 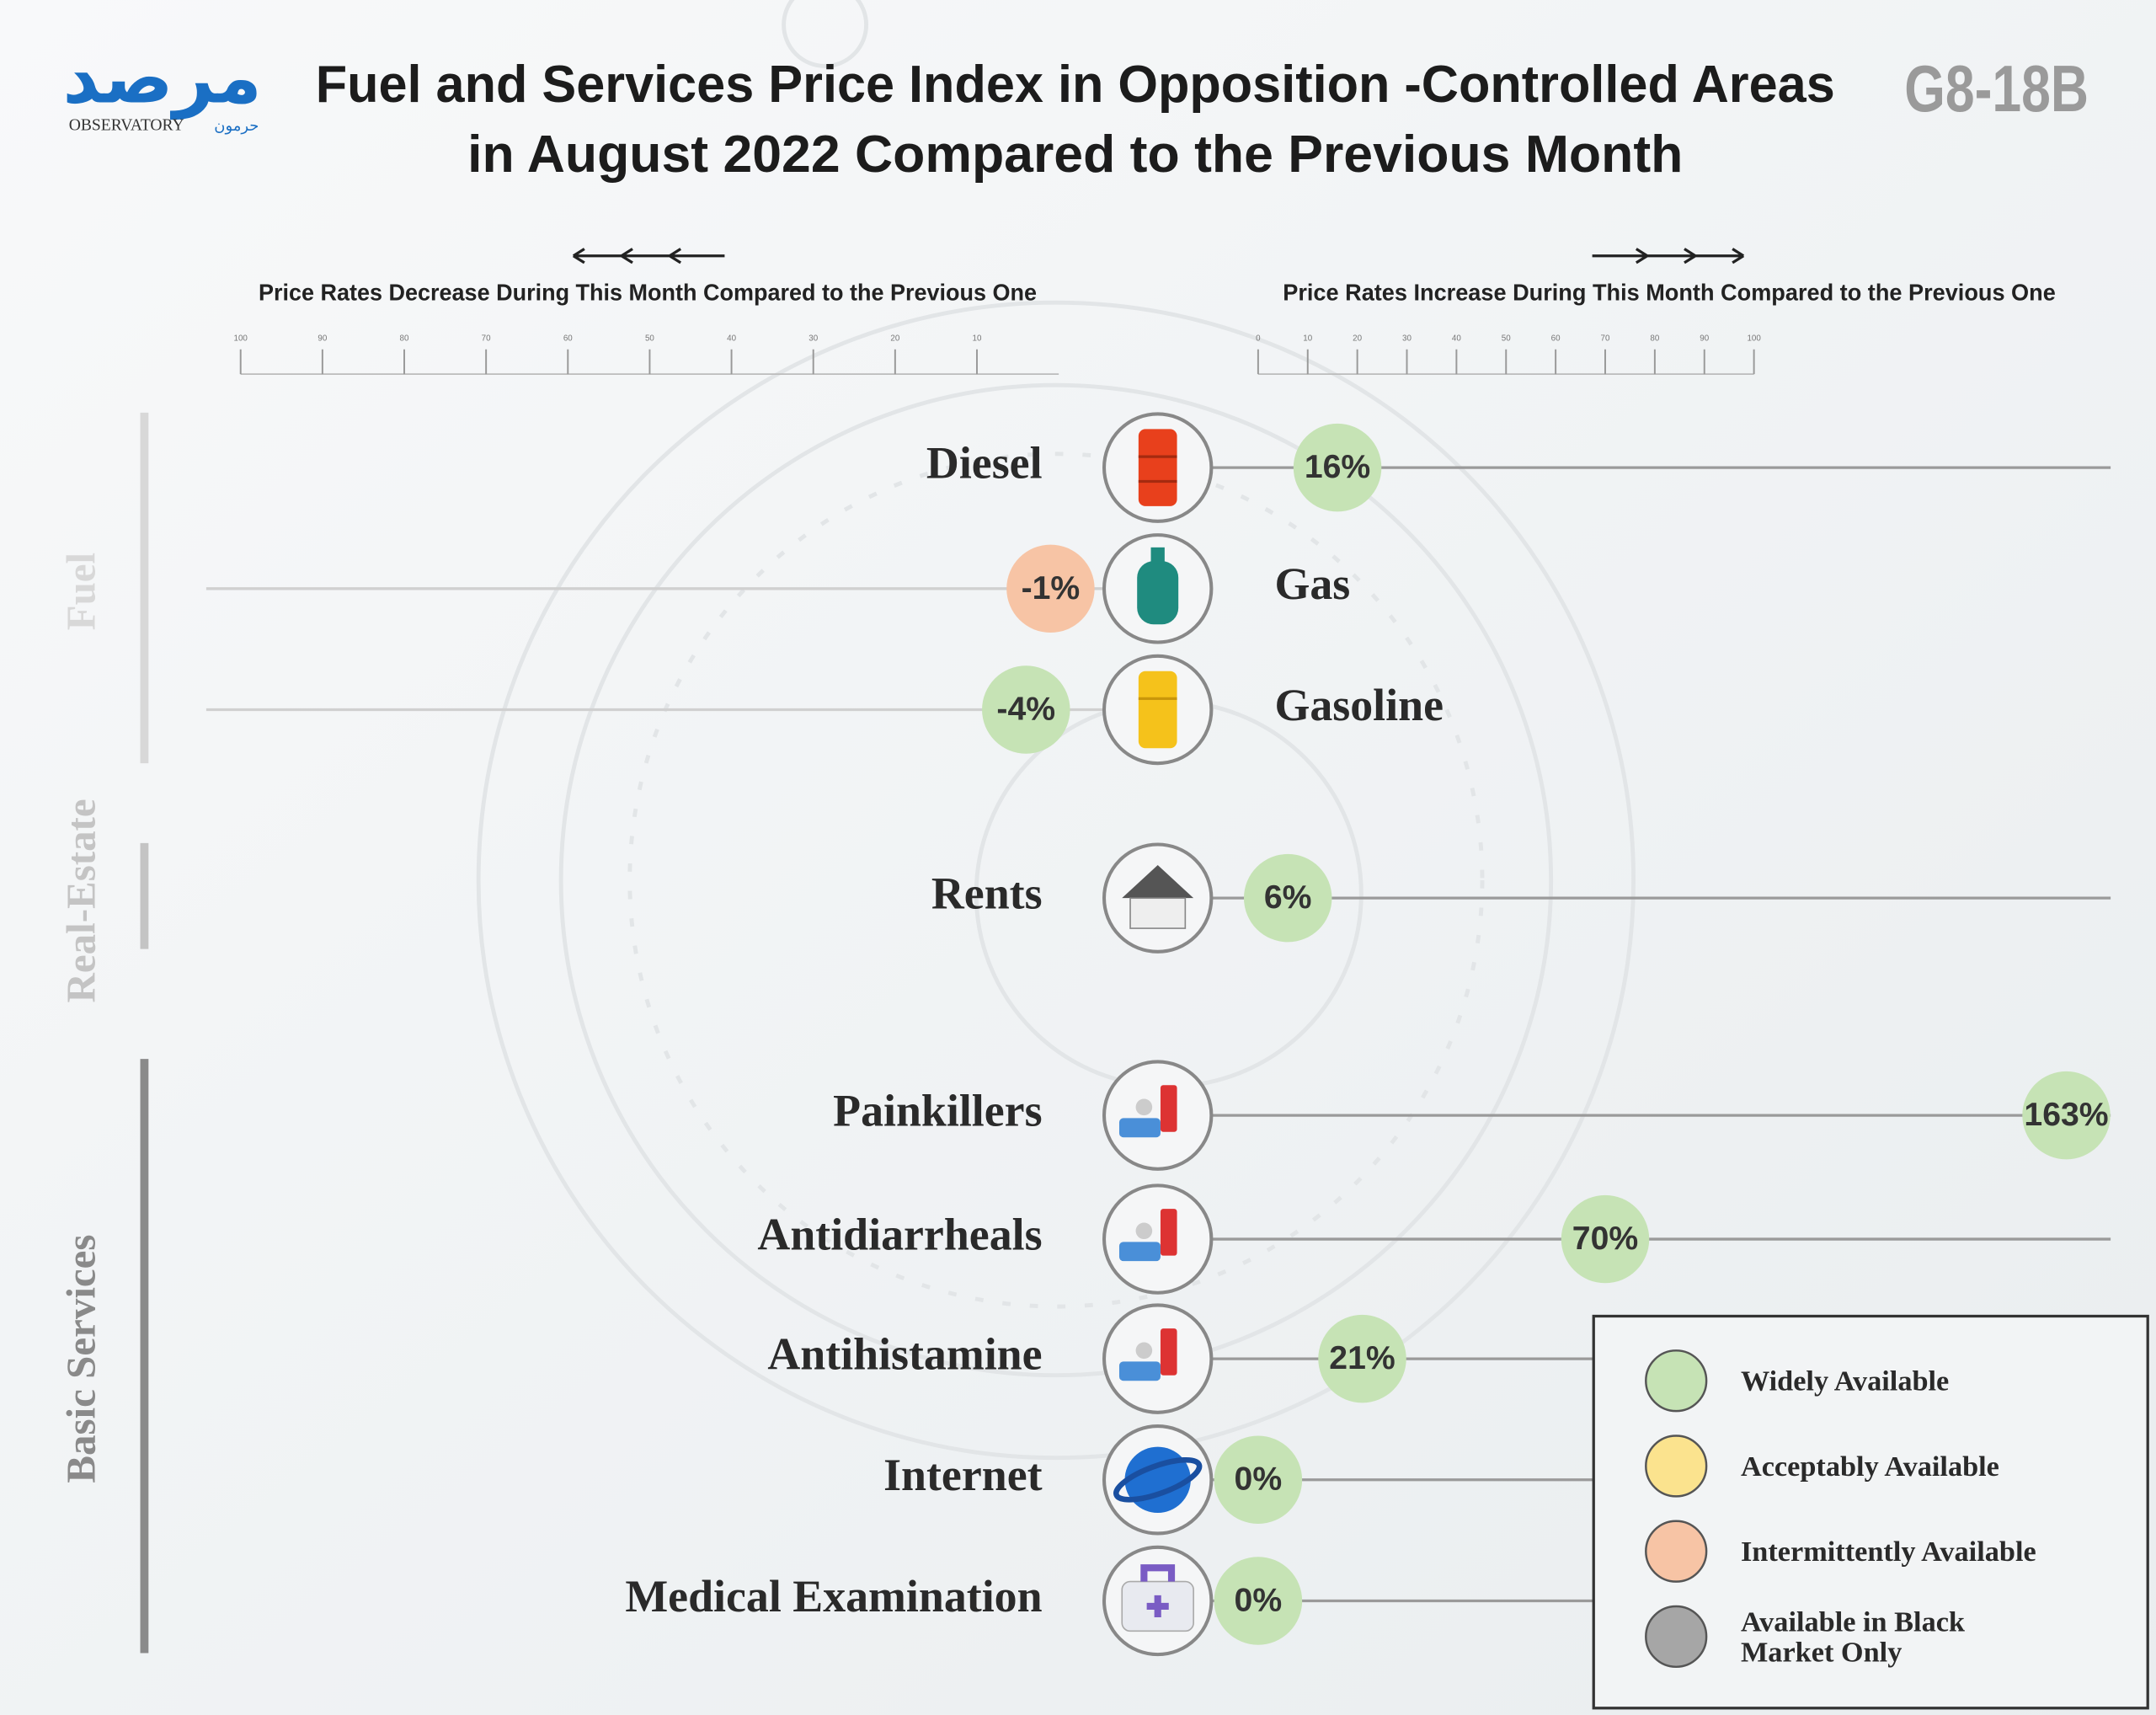 What do you see at coordinates (984, 464) in the screenshot?
I see `category-label: Diesel` at bounding box center [984, 464].